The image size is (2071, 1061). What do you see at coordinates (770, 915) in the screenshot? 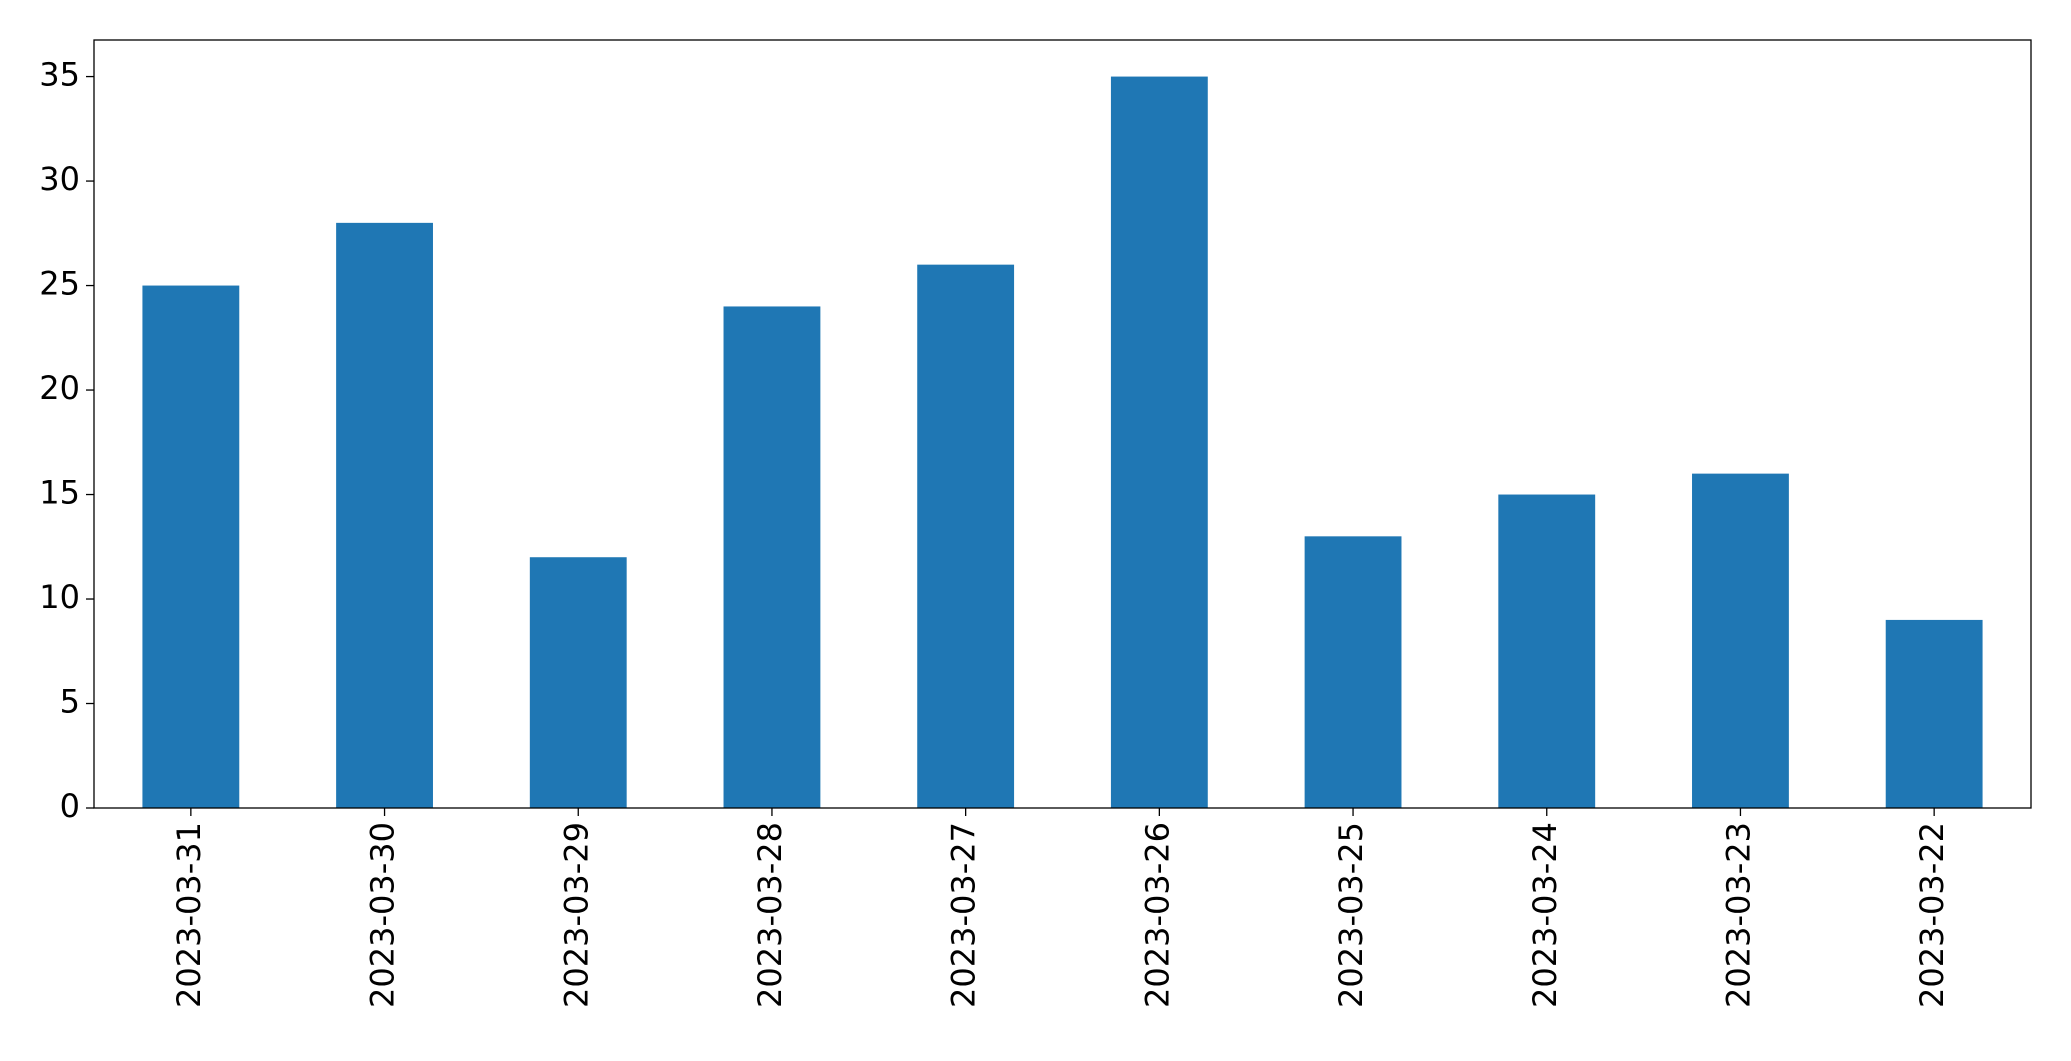
I see `x-tick-label: 2023-03-28` at bounding box center [770, 915].